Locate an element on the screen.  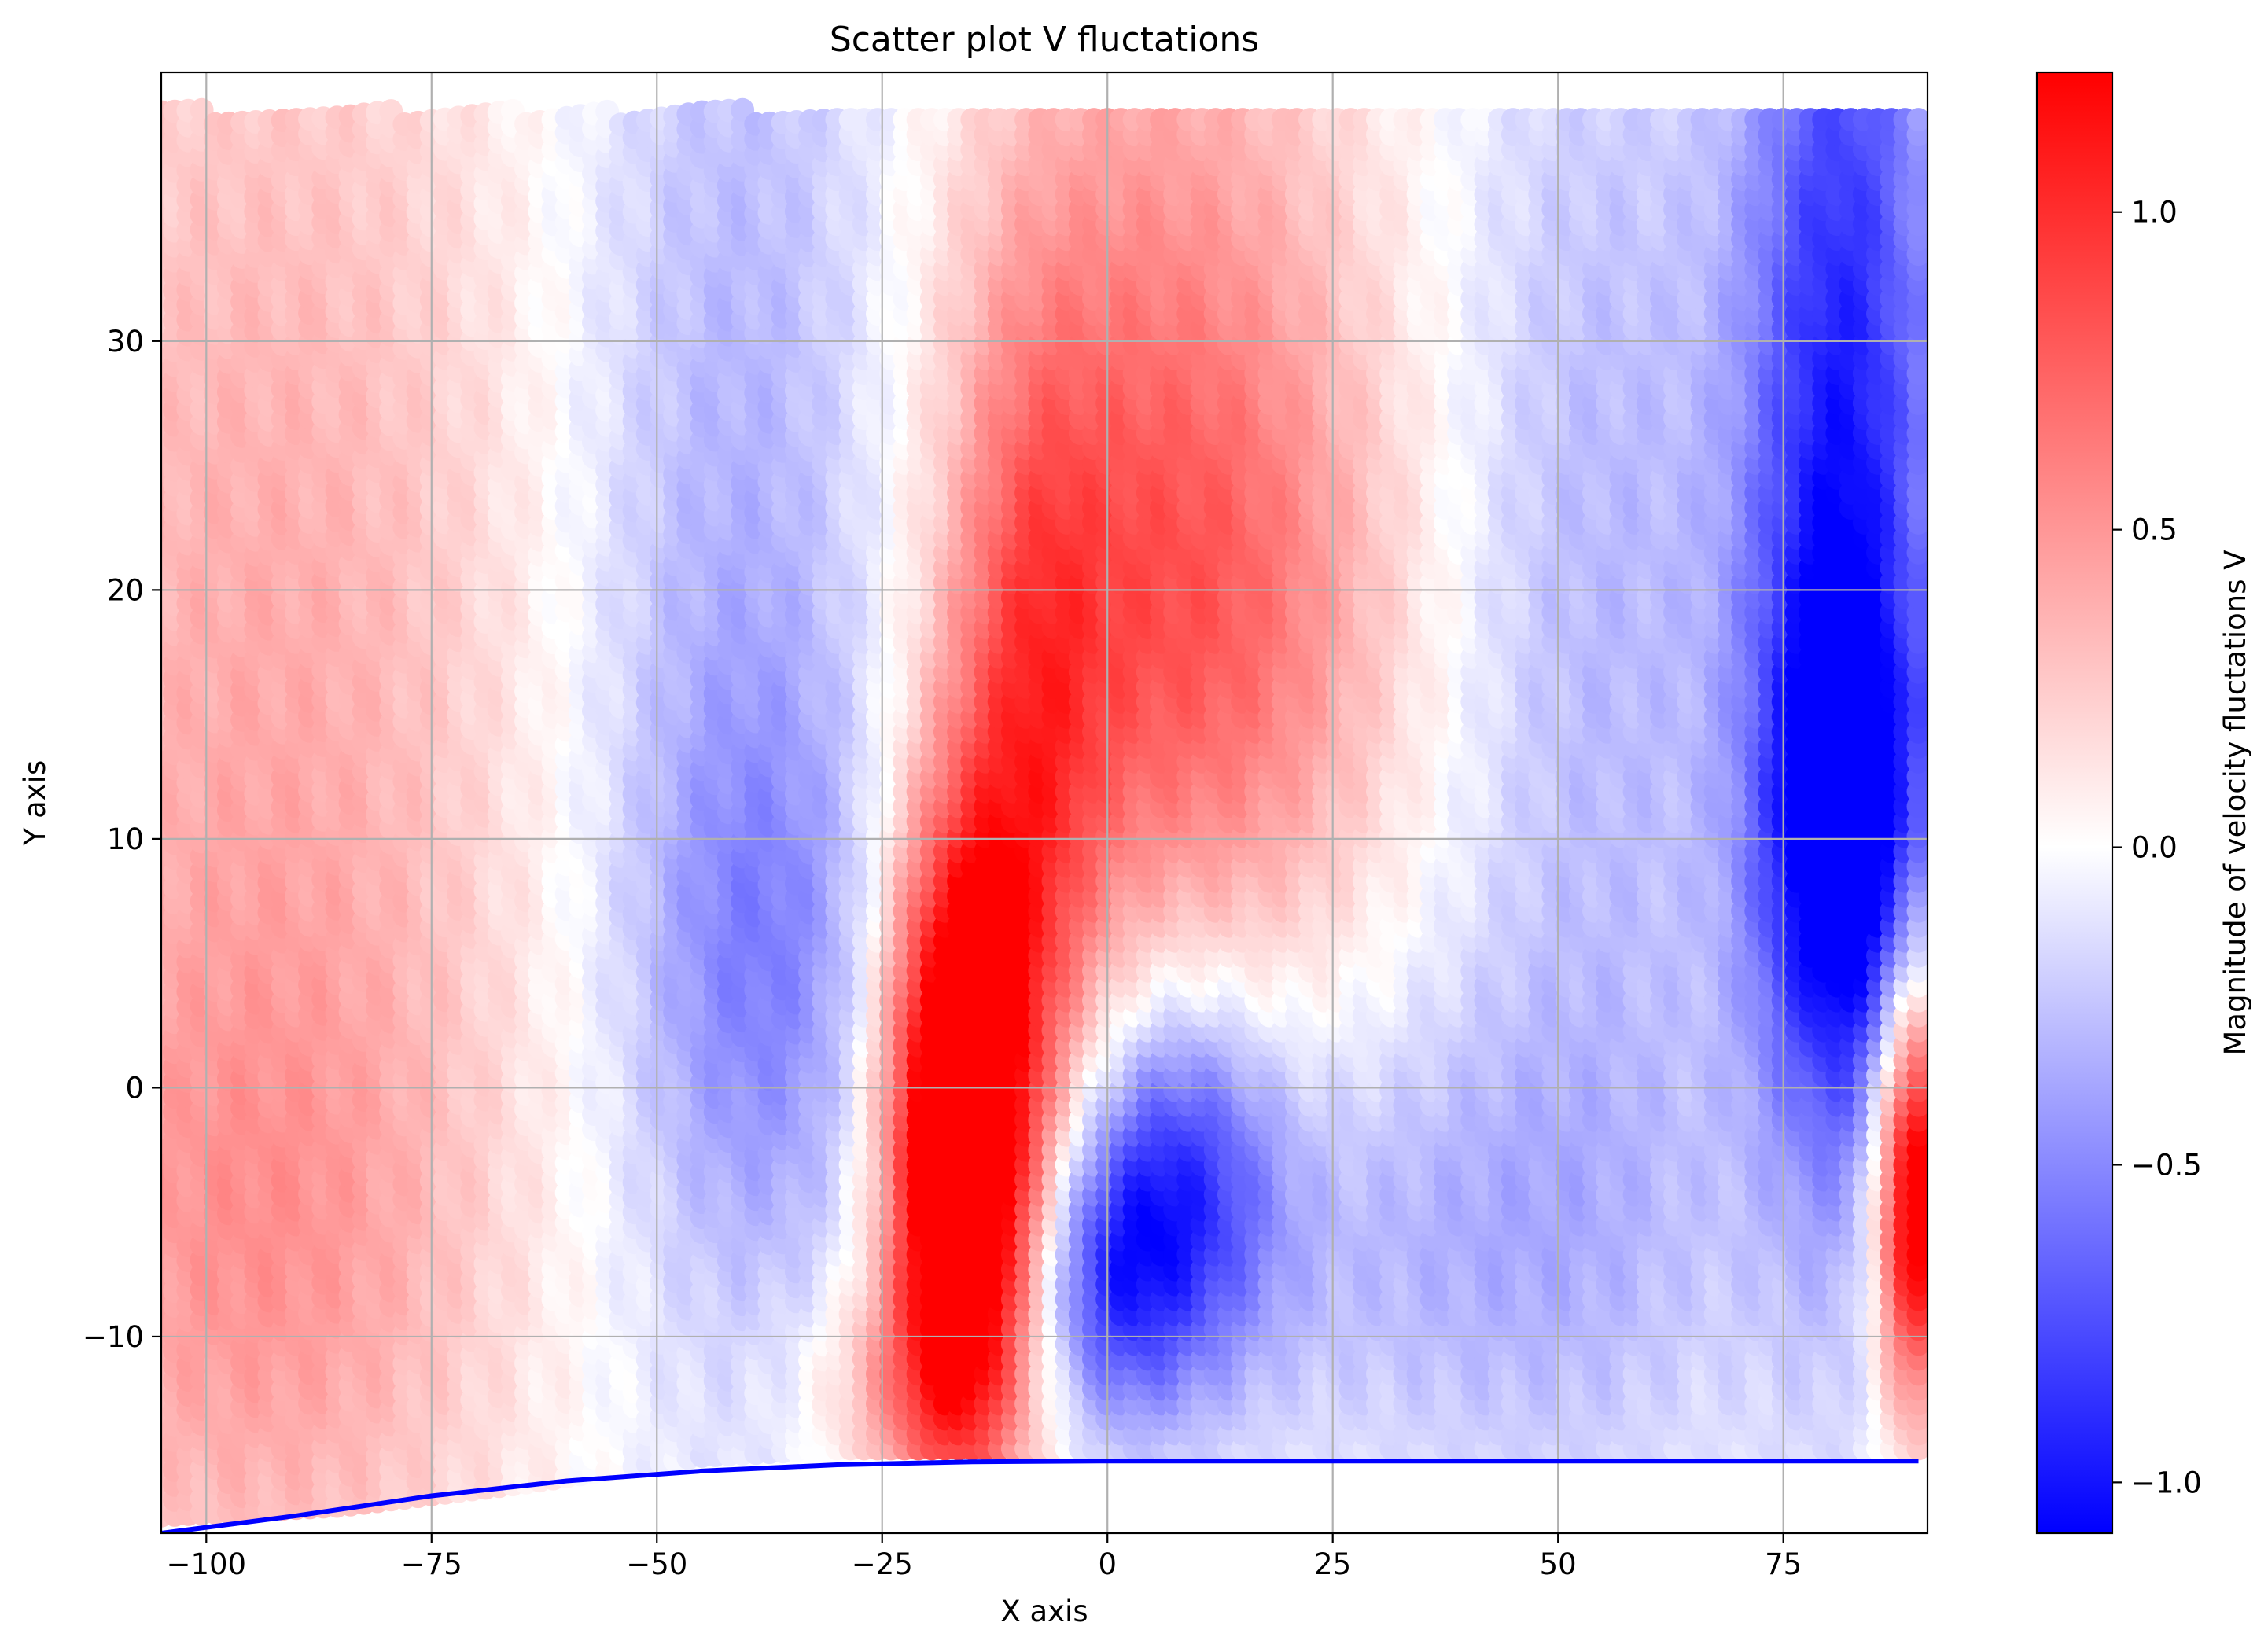
chart-title: Scatter plot V fluctations is located at coordinates (1044, 40).